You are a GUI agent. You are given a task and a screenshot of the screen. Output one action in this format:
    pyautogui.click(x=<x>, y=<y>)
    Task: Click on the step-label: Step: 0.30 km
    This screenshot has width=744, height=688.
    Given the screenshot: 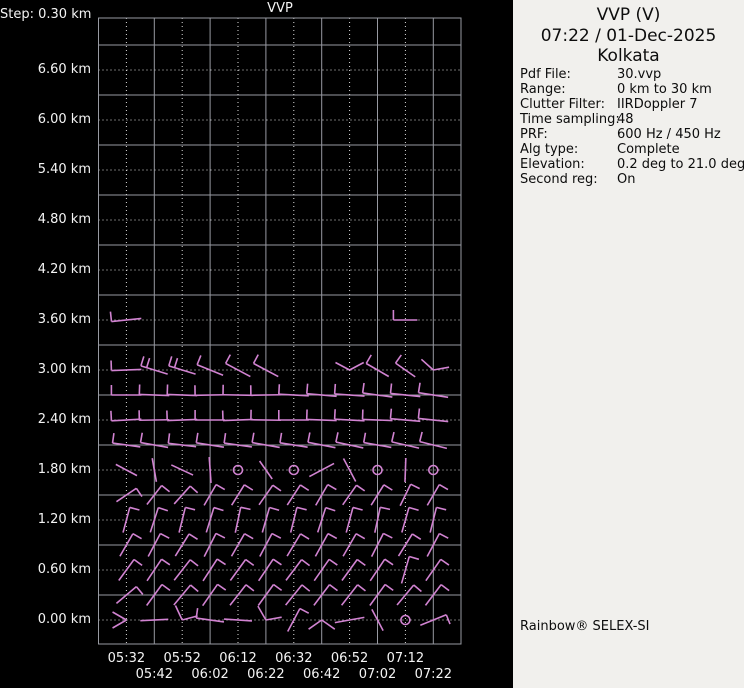 What is the action you would take?
    pyautogui.click(x=46, y=14)
    